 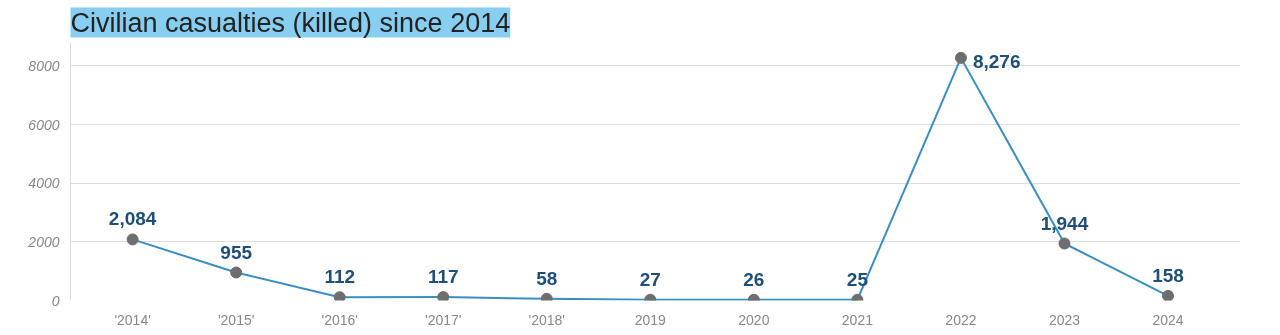 I want to click on y-tick-label: 6000, so click(x=44, y=124).